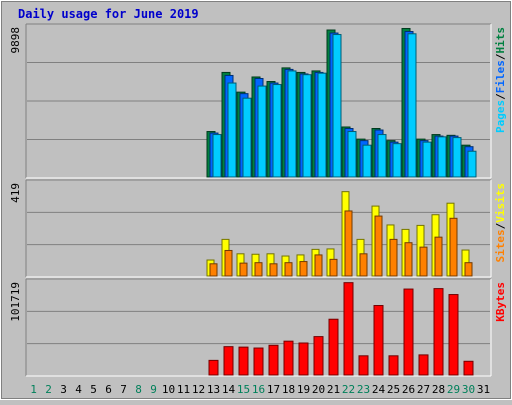 This screenshot has height=405, width=512. I want to click on x-tick-label: 4, so click(78, 389).